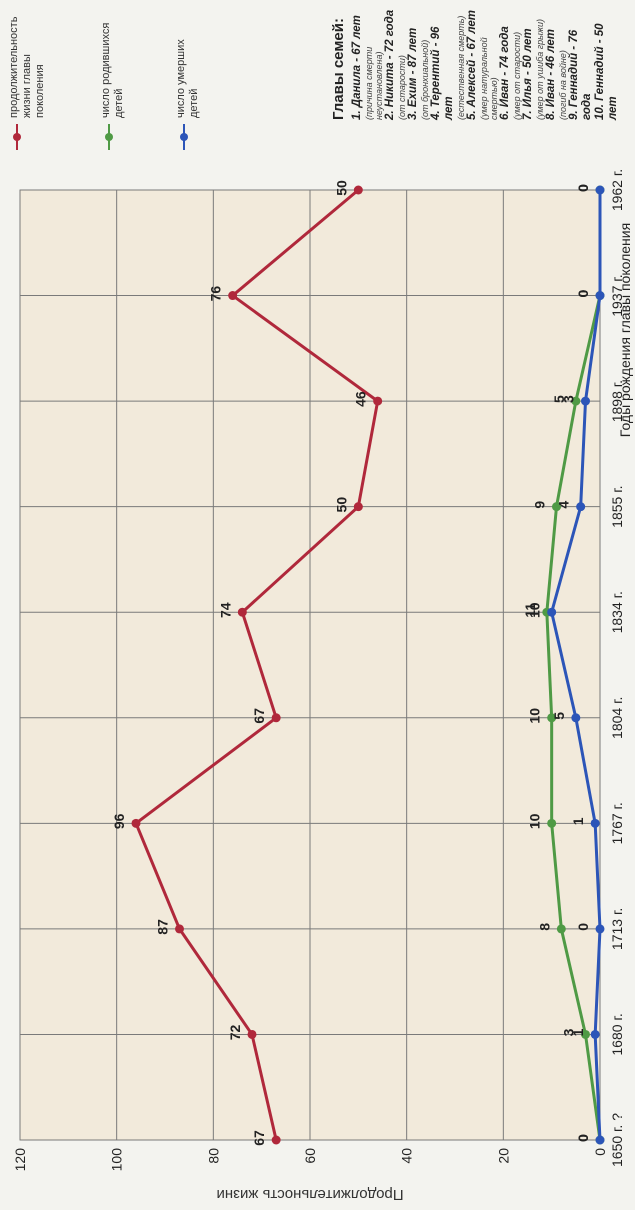 This screenshot has width=635, height=1210. Describe the element at coordinates (617, 507) in the screenshot. I see `x-tick-label: 1855 г.` at that location.